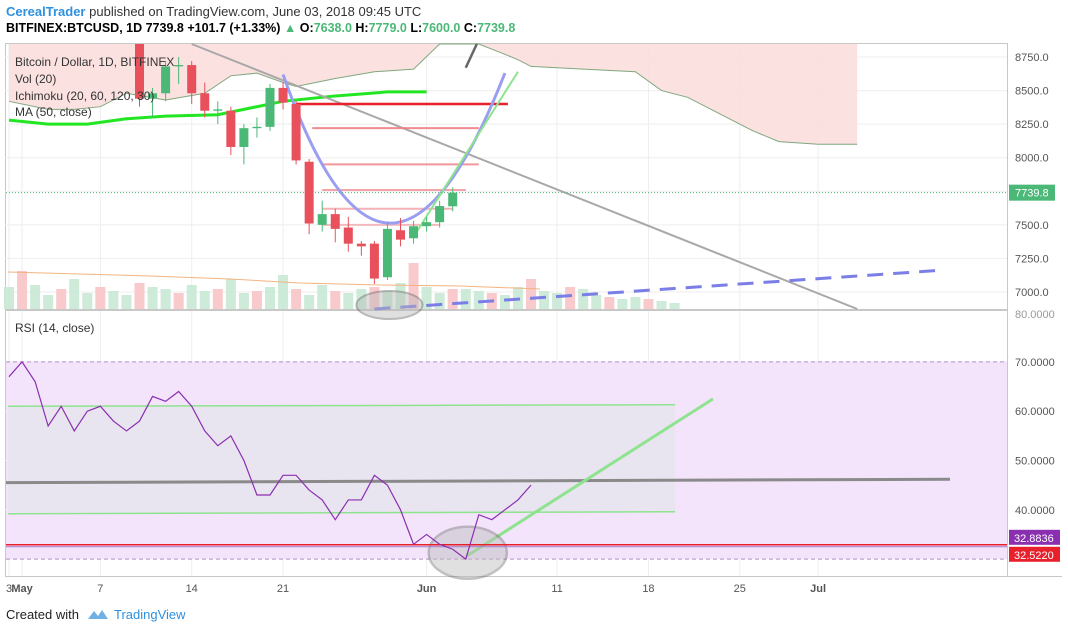 Image resolution: width=1068 pixels, height=633 pixels. I want to click on rsi-tick-label: 50.0000, so click(1035, 462).